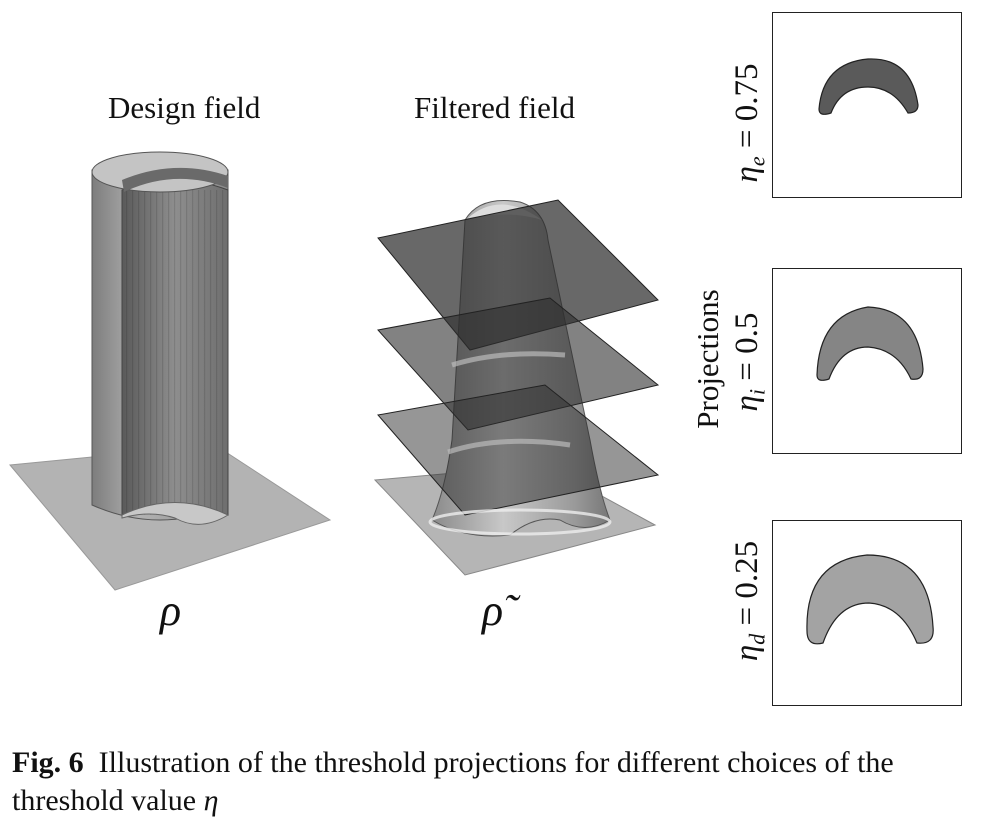 This screenshot has height=828, width=986. I want to click on eta-d-label: ηd = 0.25, so click(749, 601).